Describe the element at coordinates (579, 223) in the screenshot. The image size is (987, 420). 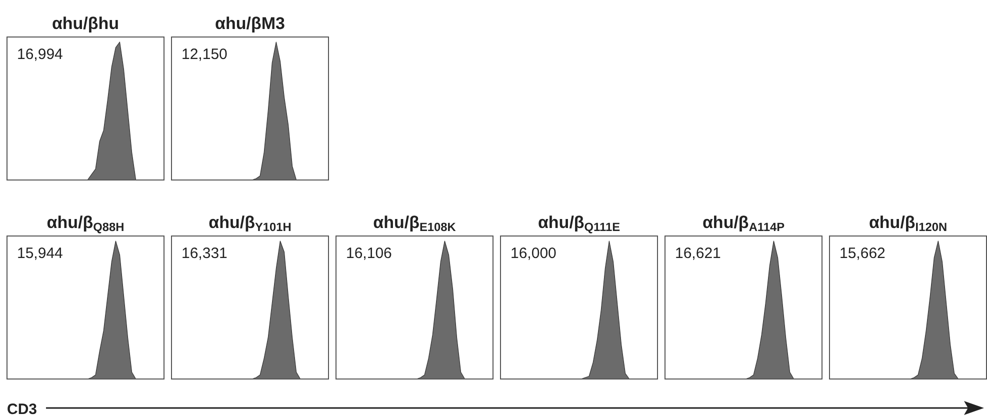
I see `chart-title: αhu/β$_{Q111E}$` at that location.